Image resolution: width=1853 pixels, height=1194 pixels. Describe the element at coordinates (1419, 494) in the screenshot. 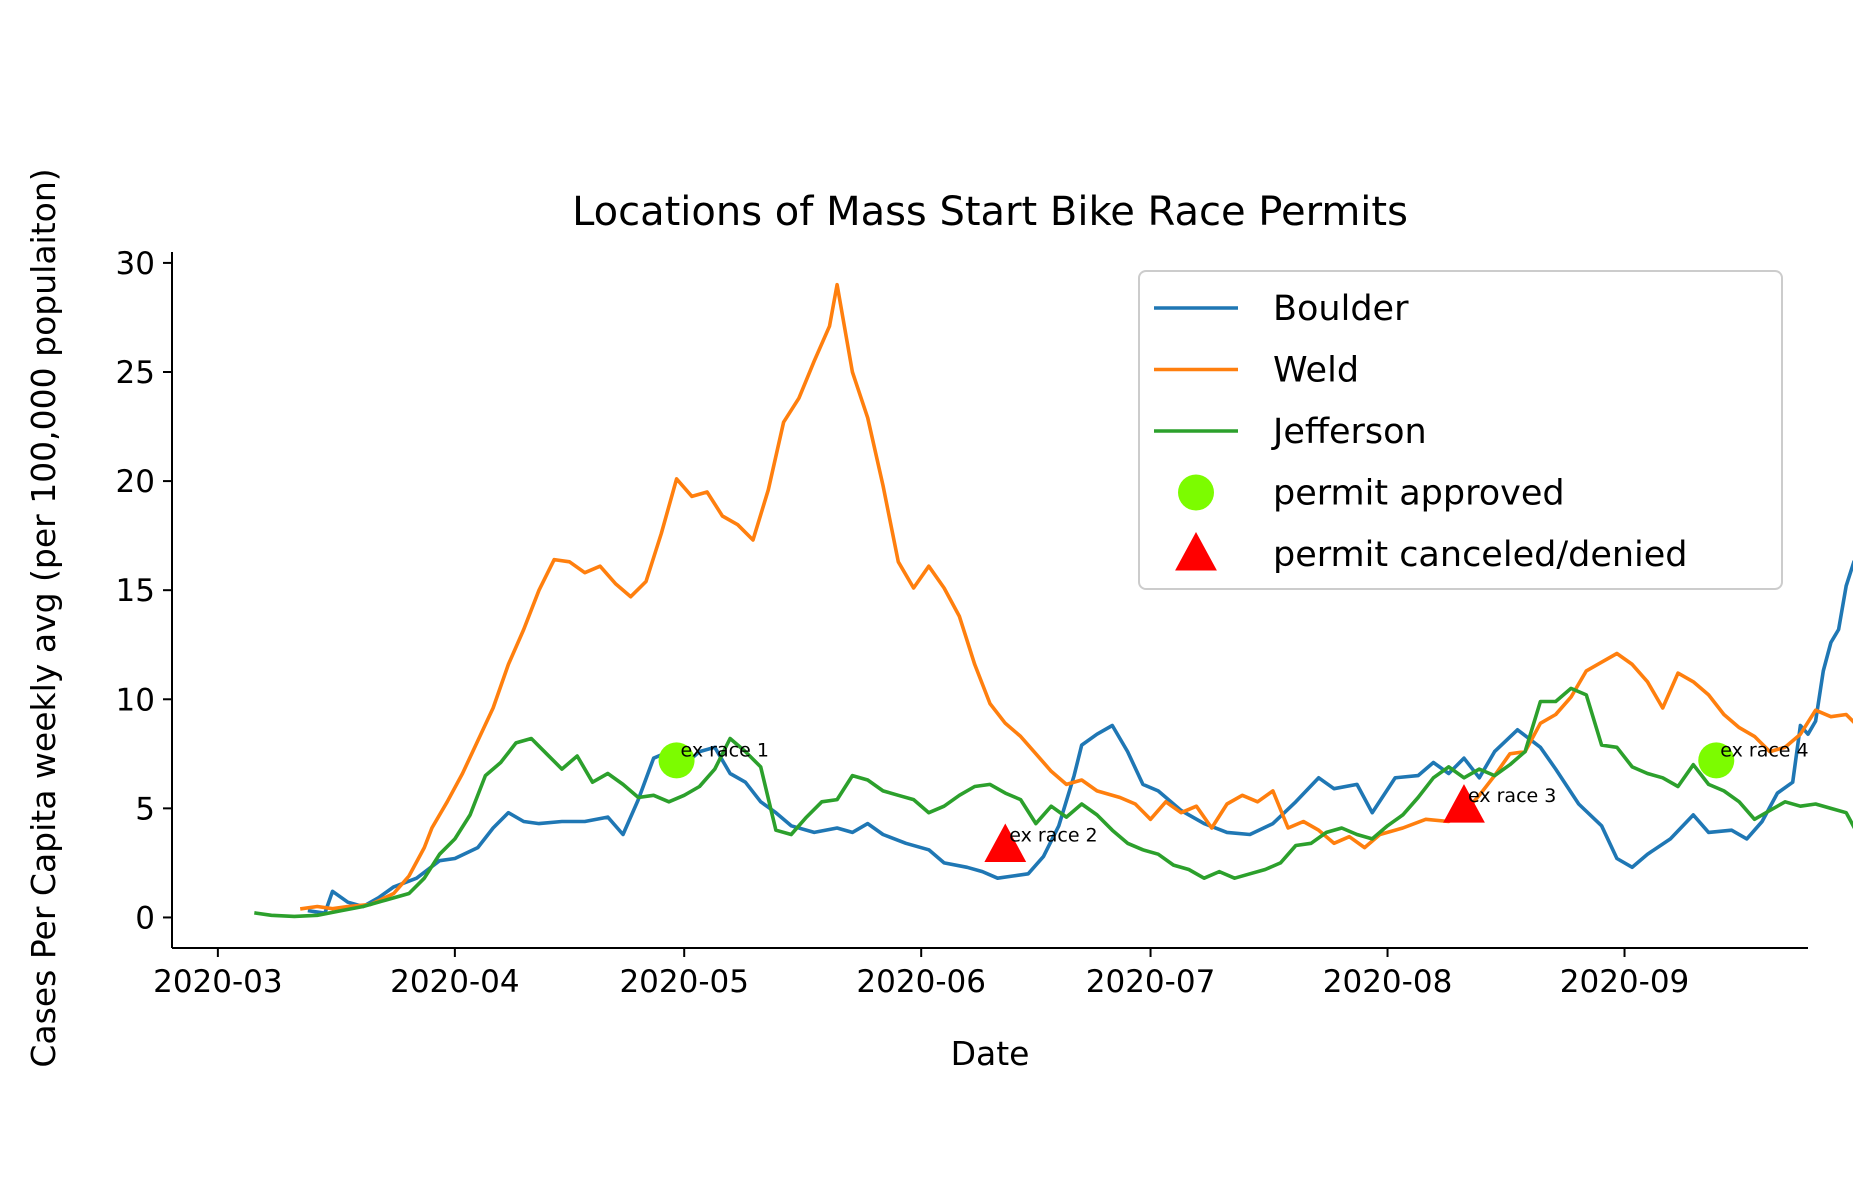

I see `legend-label: permit approved` at that location.